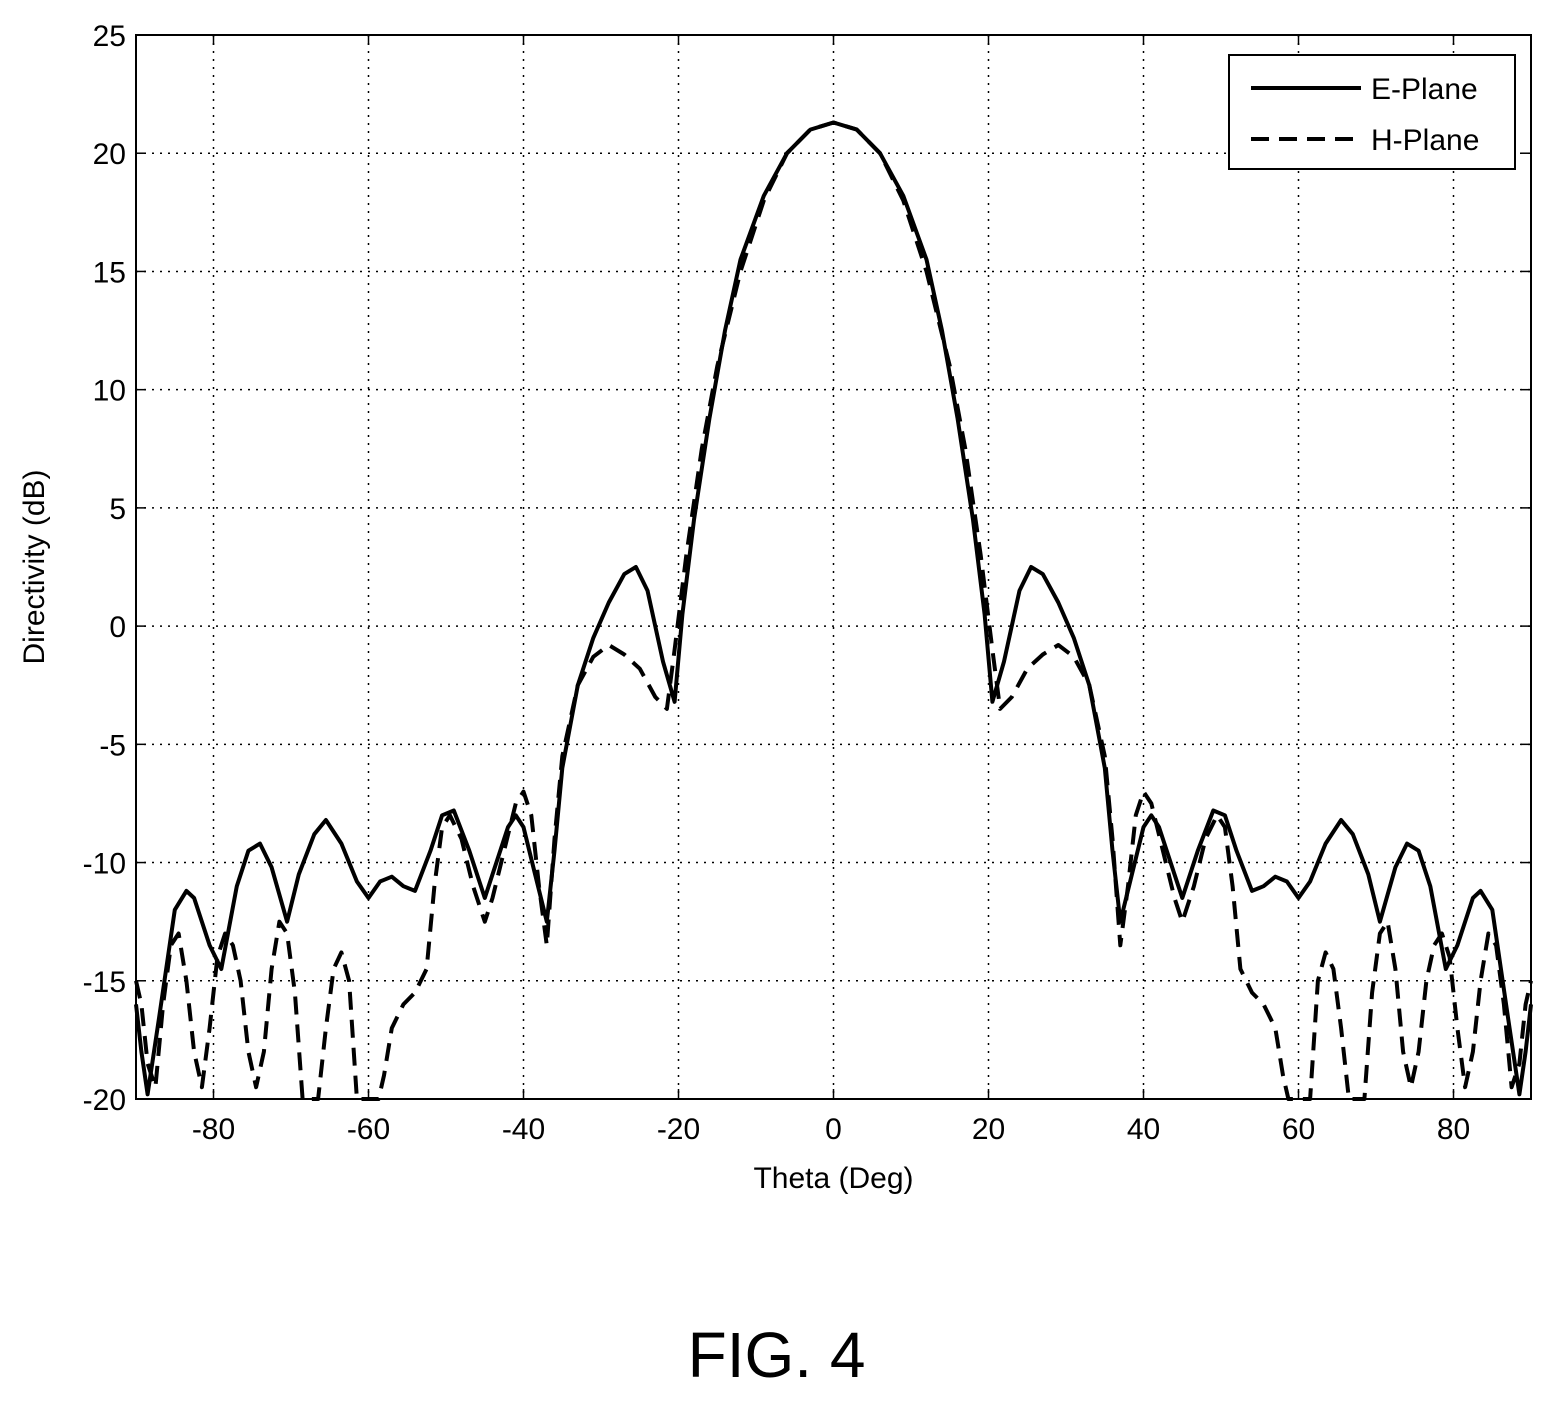 This screenshot has height=1404, width=1553. I want to click on x-tick-label: -60, so click(368, 1129).